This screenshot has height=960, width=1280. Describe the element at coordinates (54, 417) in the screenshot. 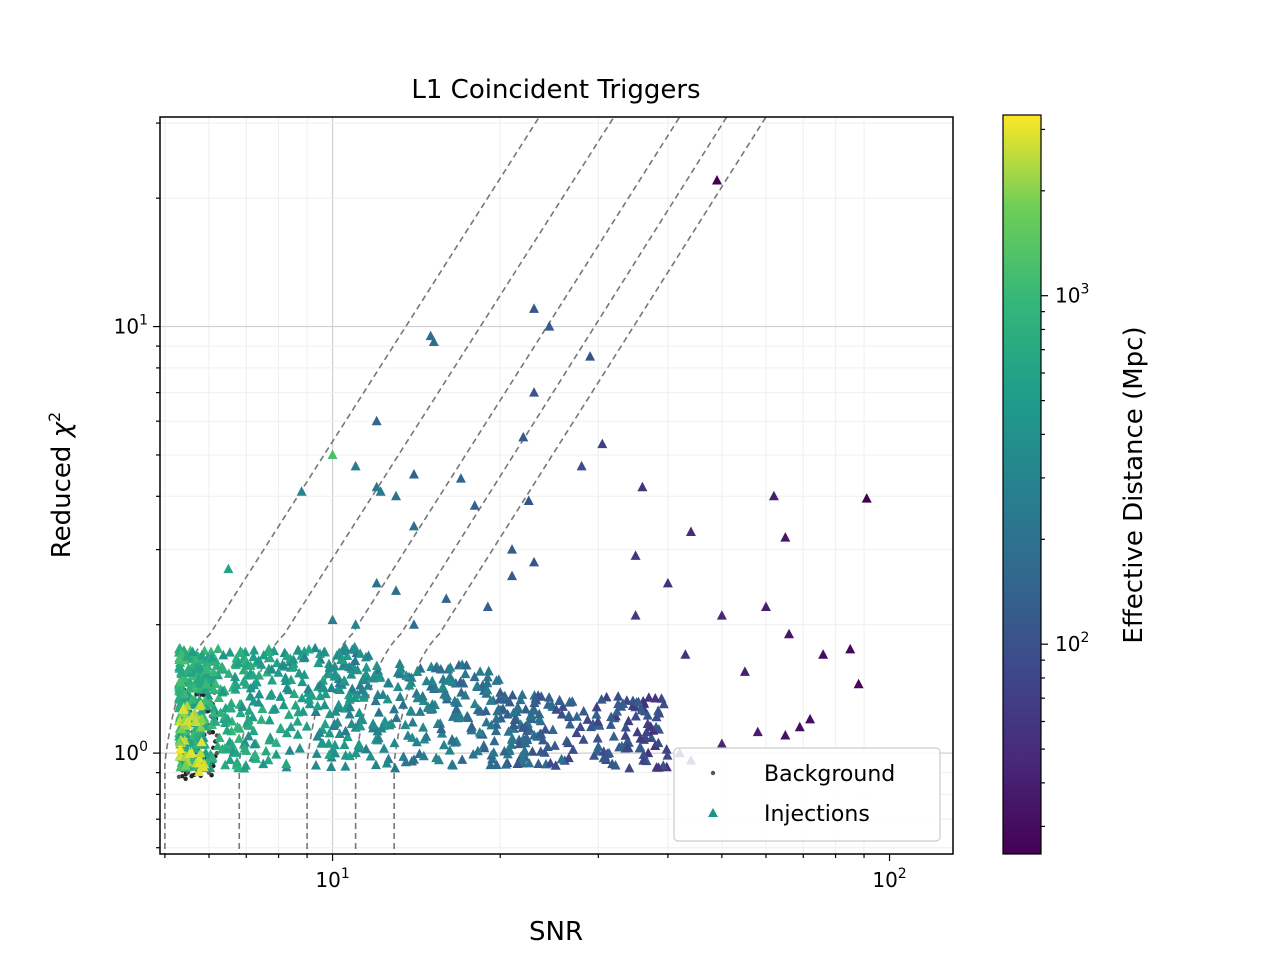

I see `y-axis-label-exponent: 2` at that location.